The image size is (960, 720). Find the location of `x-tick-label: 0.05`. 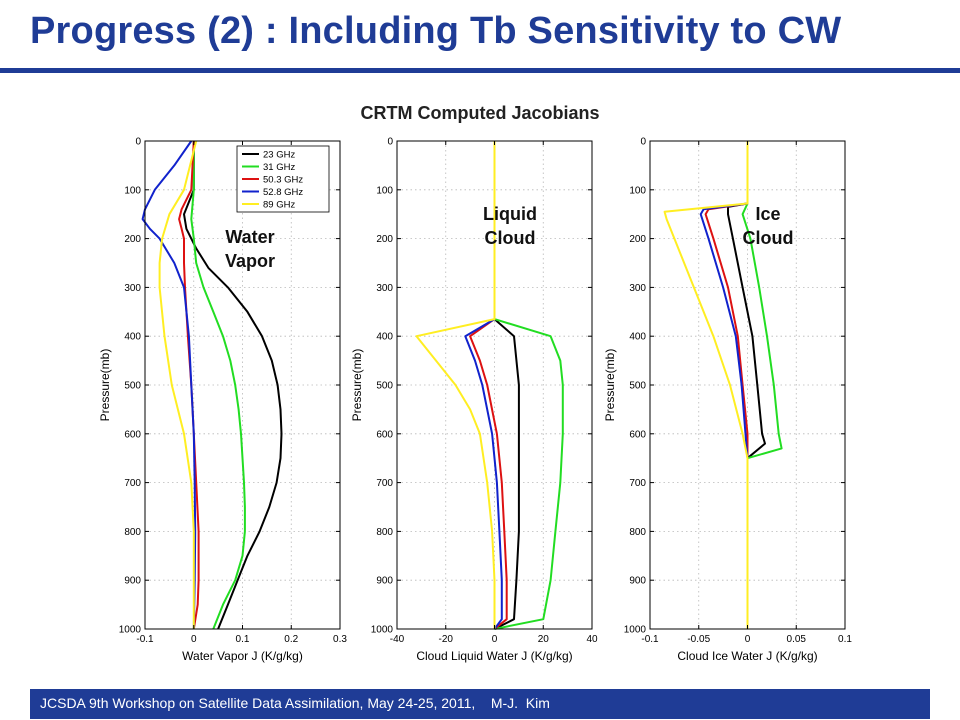

x-tick-label: 0.05 is located at coordinates (797, 639).